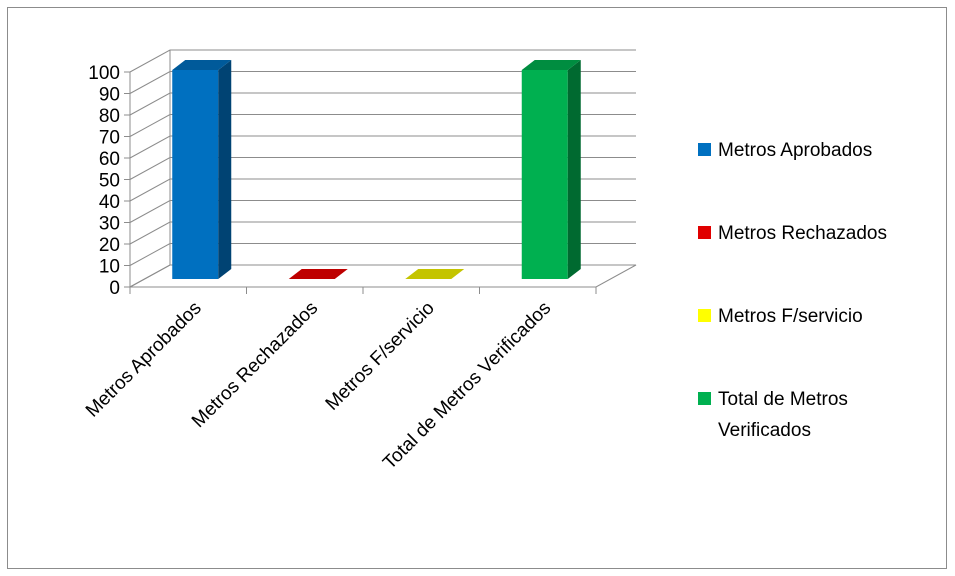 This screenshot has height=576, width=955. Describe the element at coordinates (109, 224) in the screenshot. I see `y-tick-label: 30` at that location.